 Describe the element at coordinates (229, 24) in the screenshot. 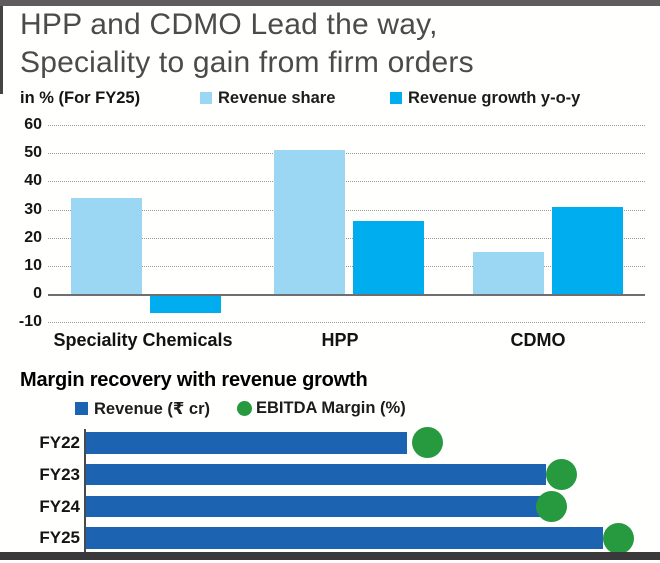

I see `page-title-line1: HPP and CDMO Lead the way,` at that location.